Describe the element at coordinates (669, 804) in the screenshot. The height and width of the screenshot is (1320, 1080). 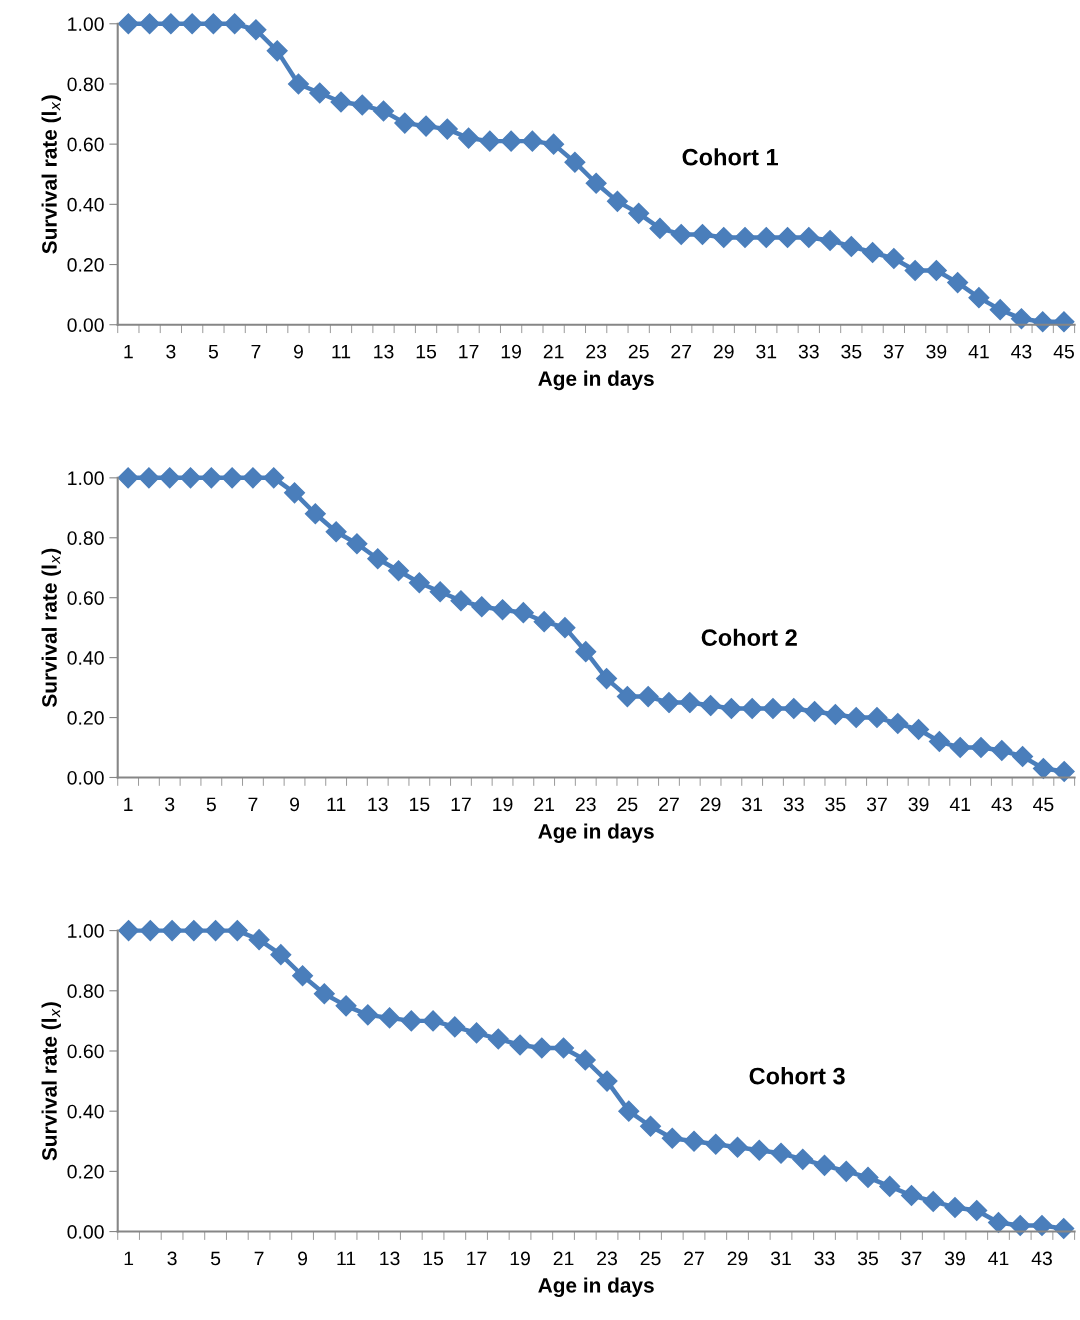
I see `x-tick-label: 27` at that location.